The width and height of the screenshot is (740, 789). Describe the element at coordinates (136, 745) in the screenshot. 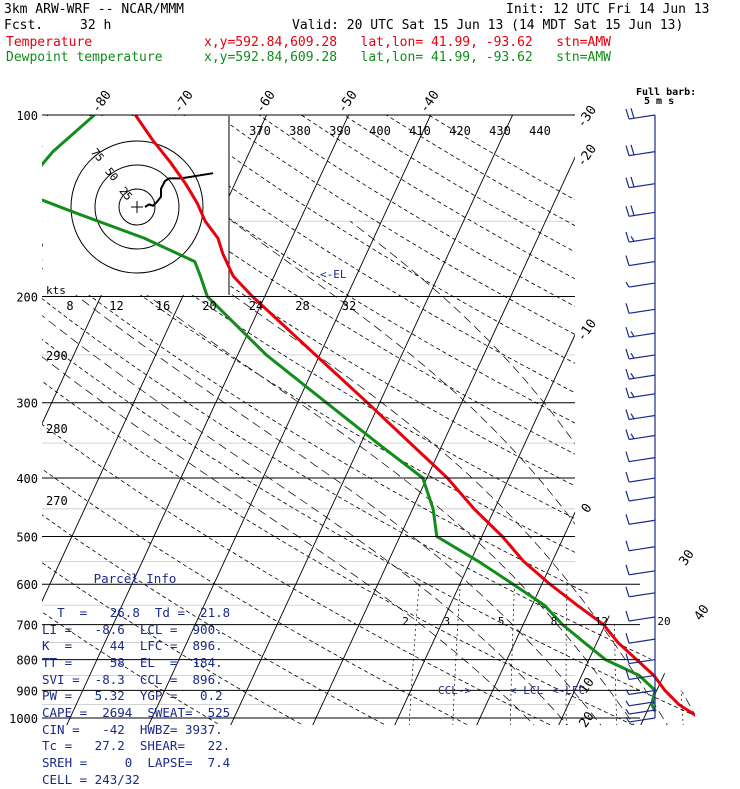

I see `parcel-row-tc: Tc = 27.2 SHEAR= 22.` at that location.